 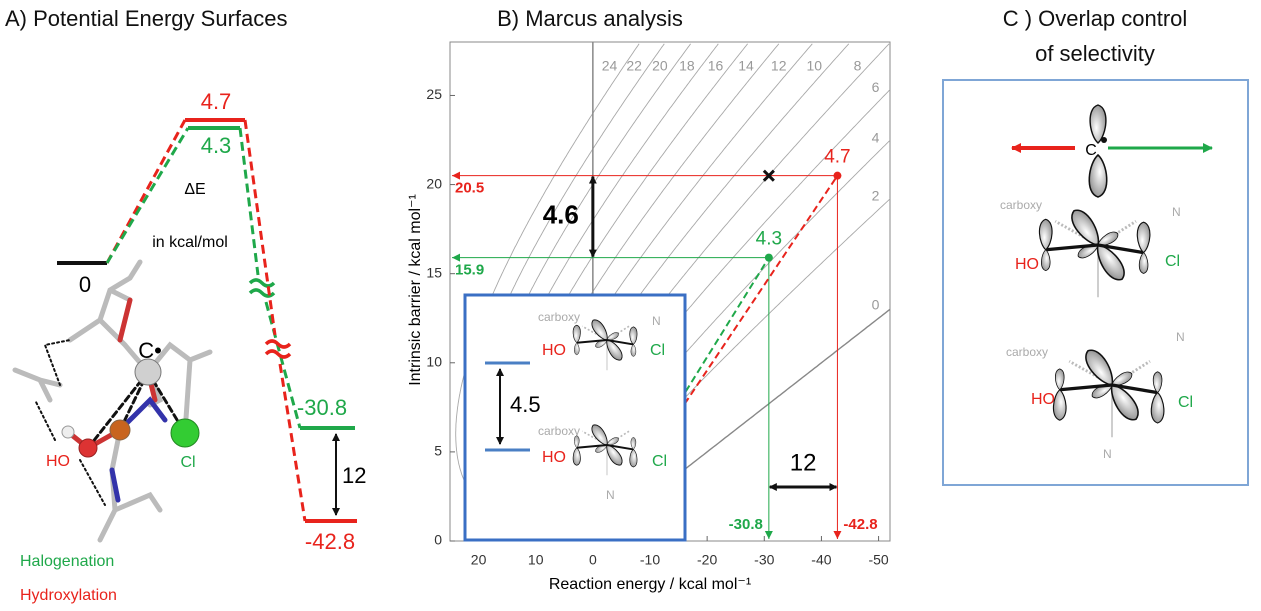 I want to click on contour-label: 16, so click(x=716, y=66).